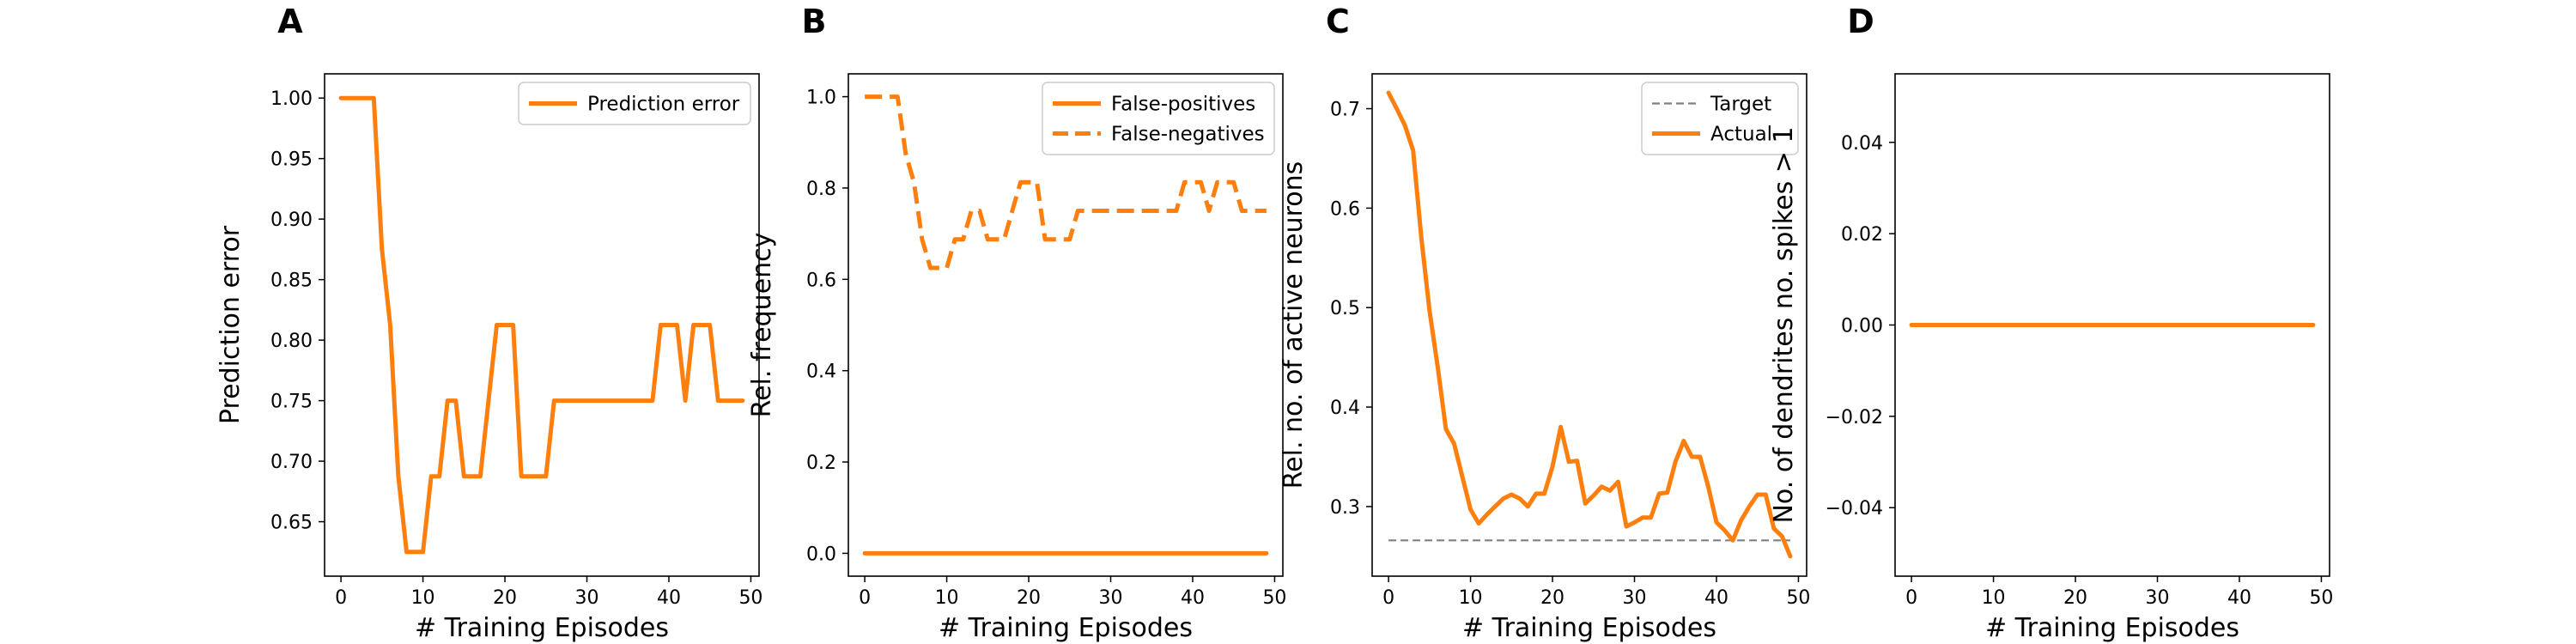  I want to click on y-tick-label: 0.95, so click(291, 160).